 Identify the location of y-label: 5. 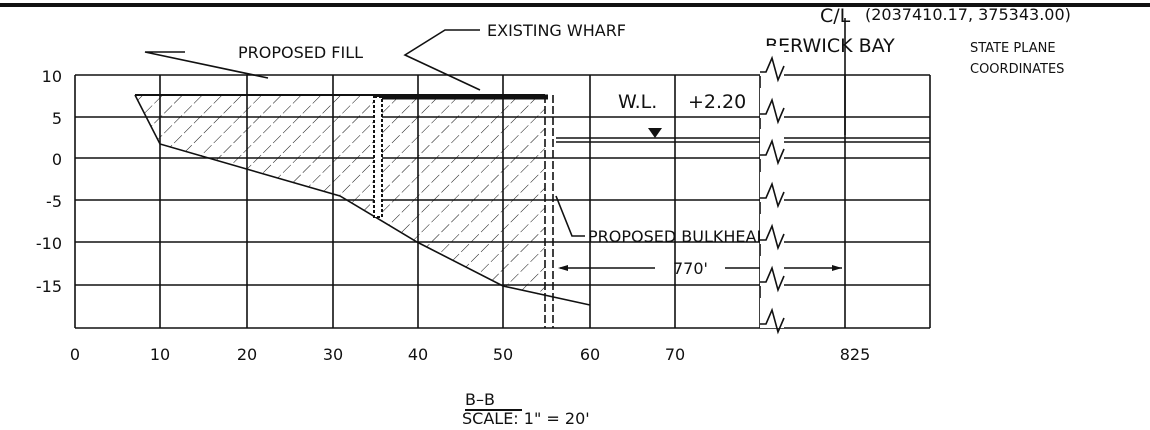
(57, 118).